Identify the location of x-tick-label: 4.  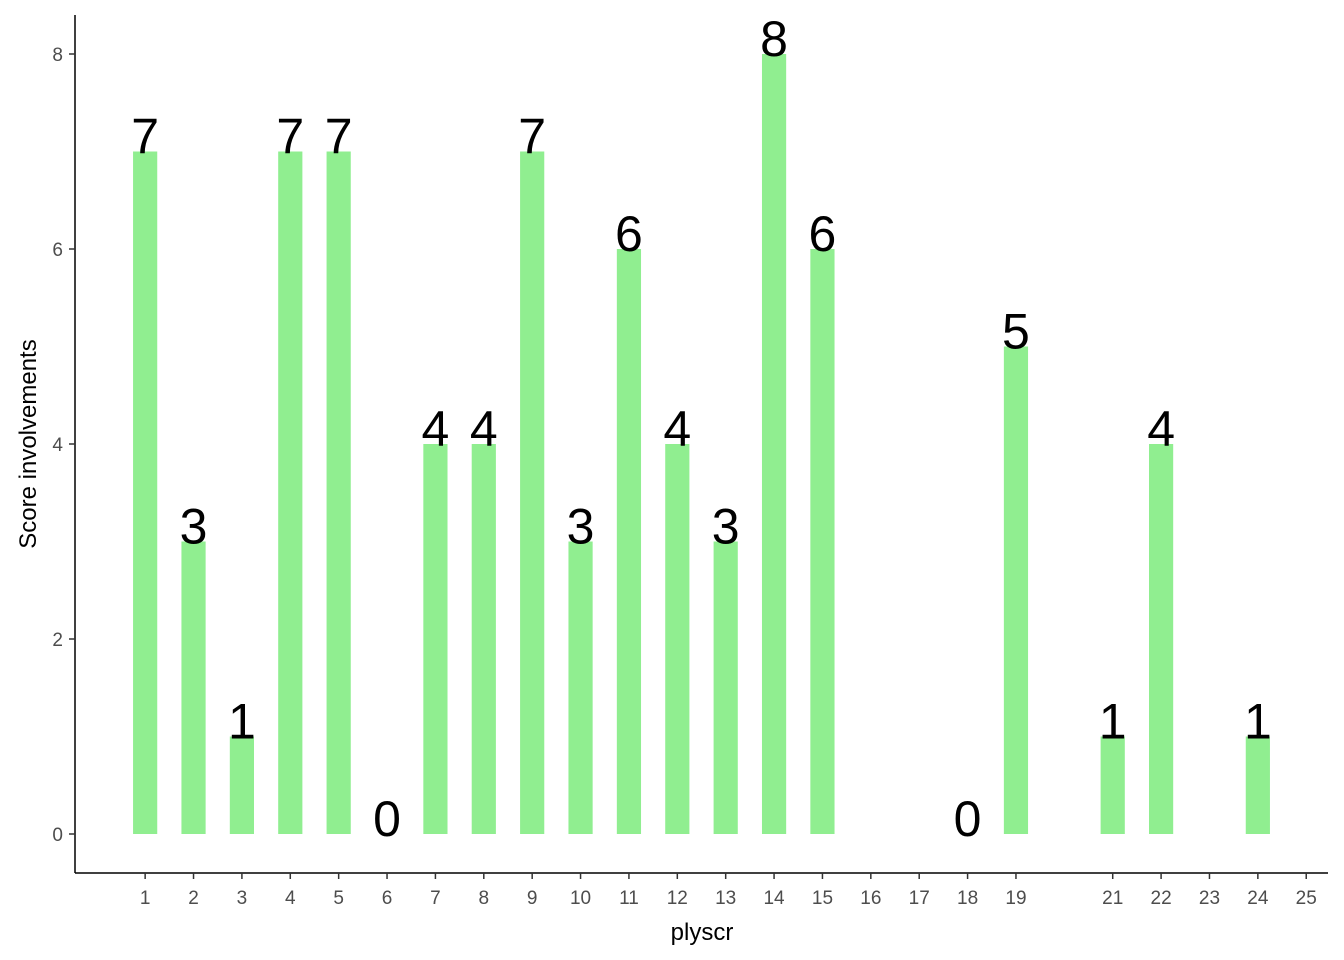
(290, 898).